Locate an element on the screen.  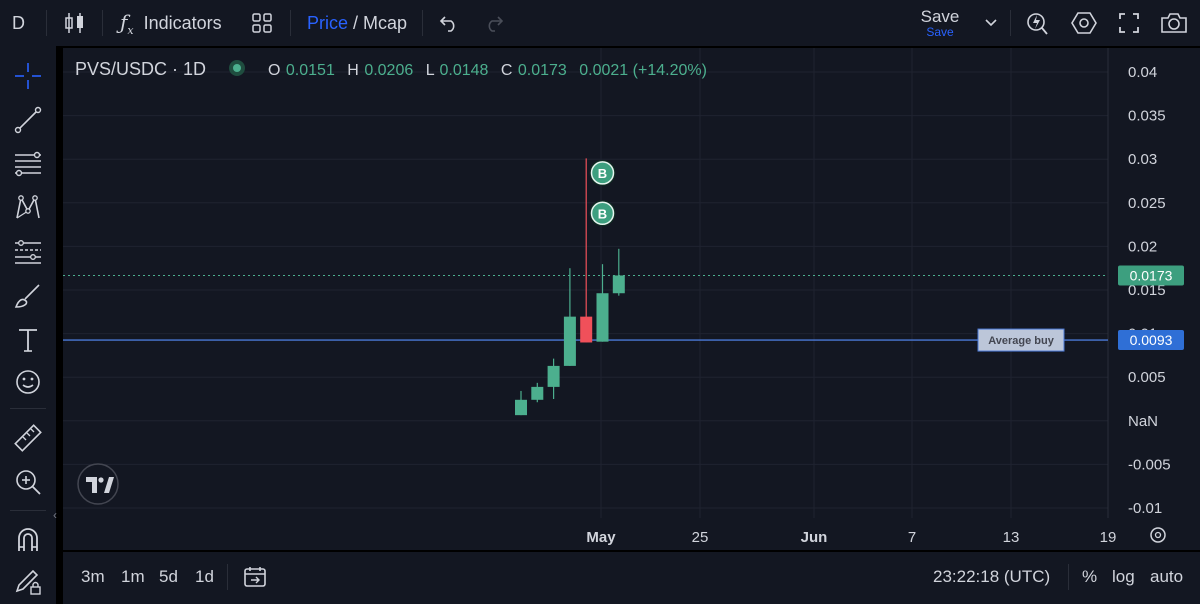
chevron-down-icon is located at coordinates (991, 23).